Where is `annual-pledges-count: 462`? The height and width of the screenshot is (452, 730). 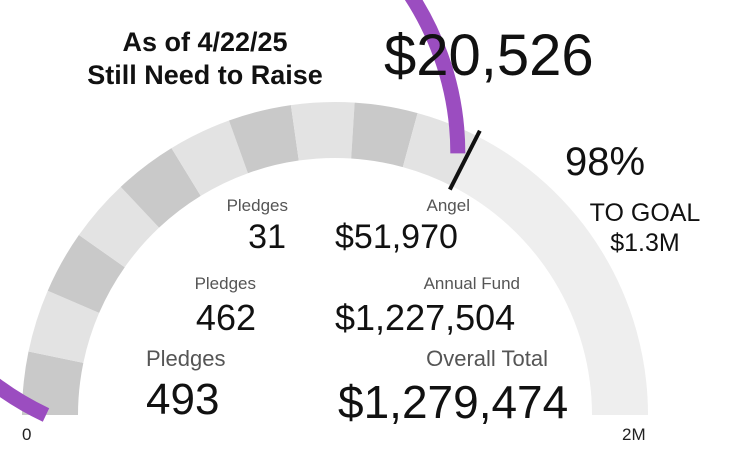
annual-pledges-count: 462 is located at coordinates (225, 317).